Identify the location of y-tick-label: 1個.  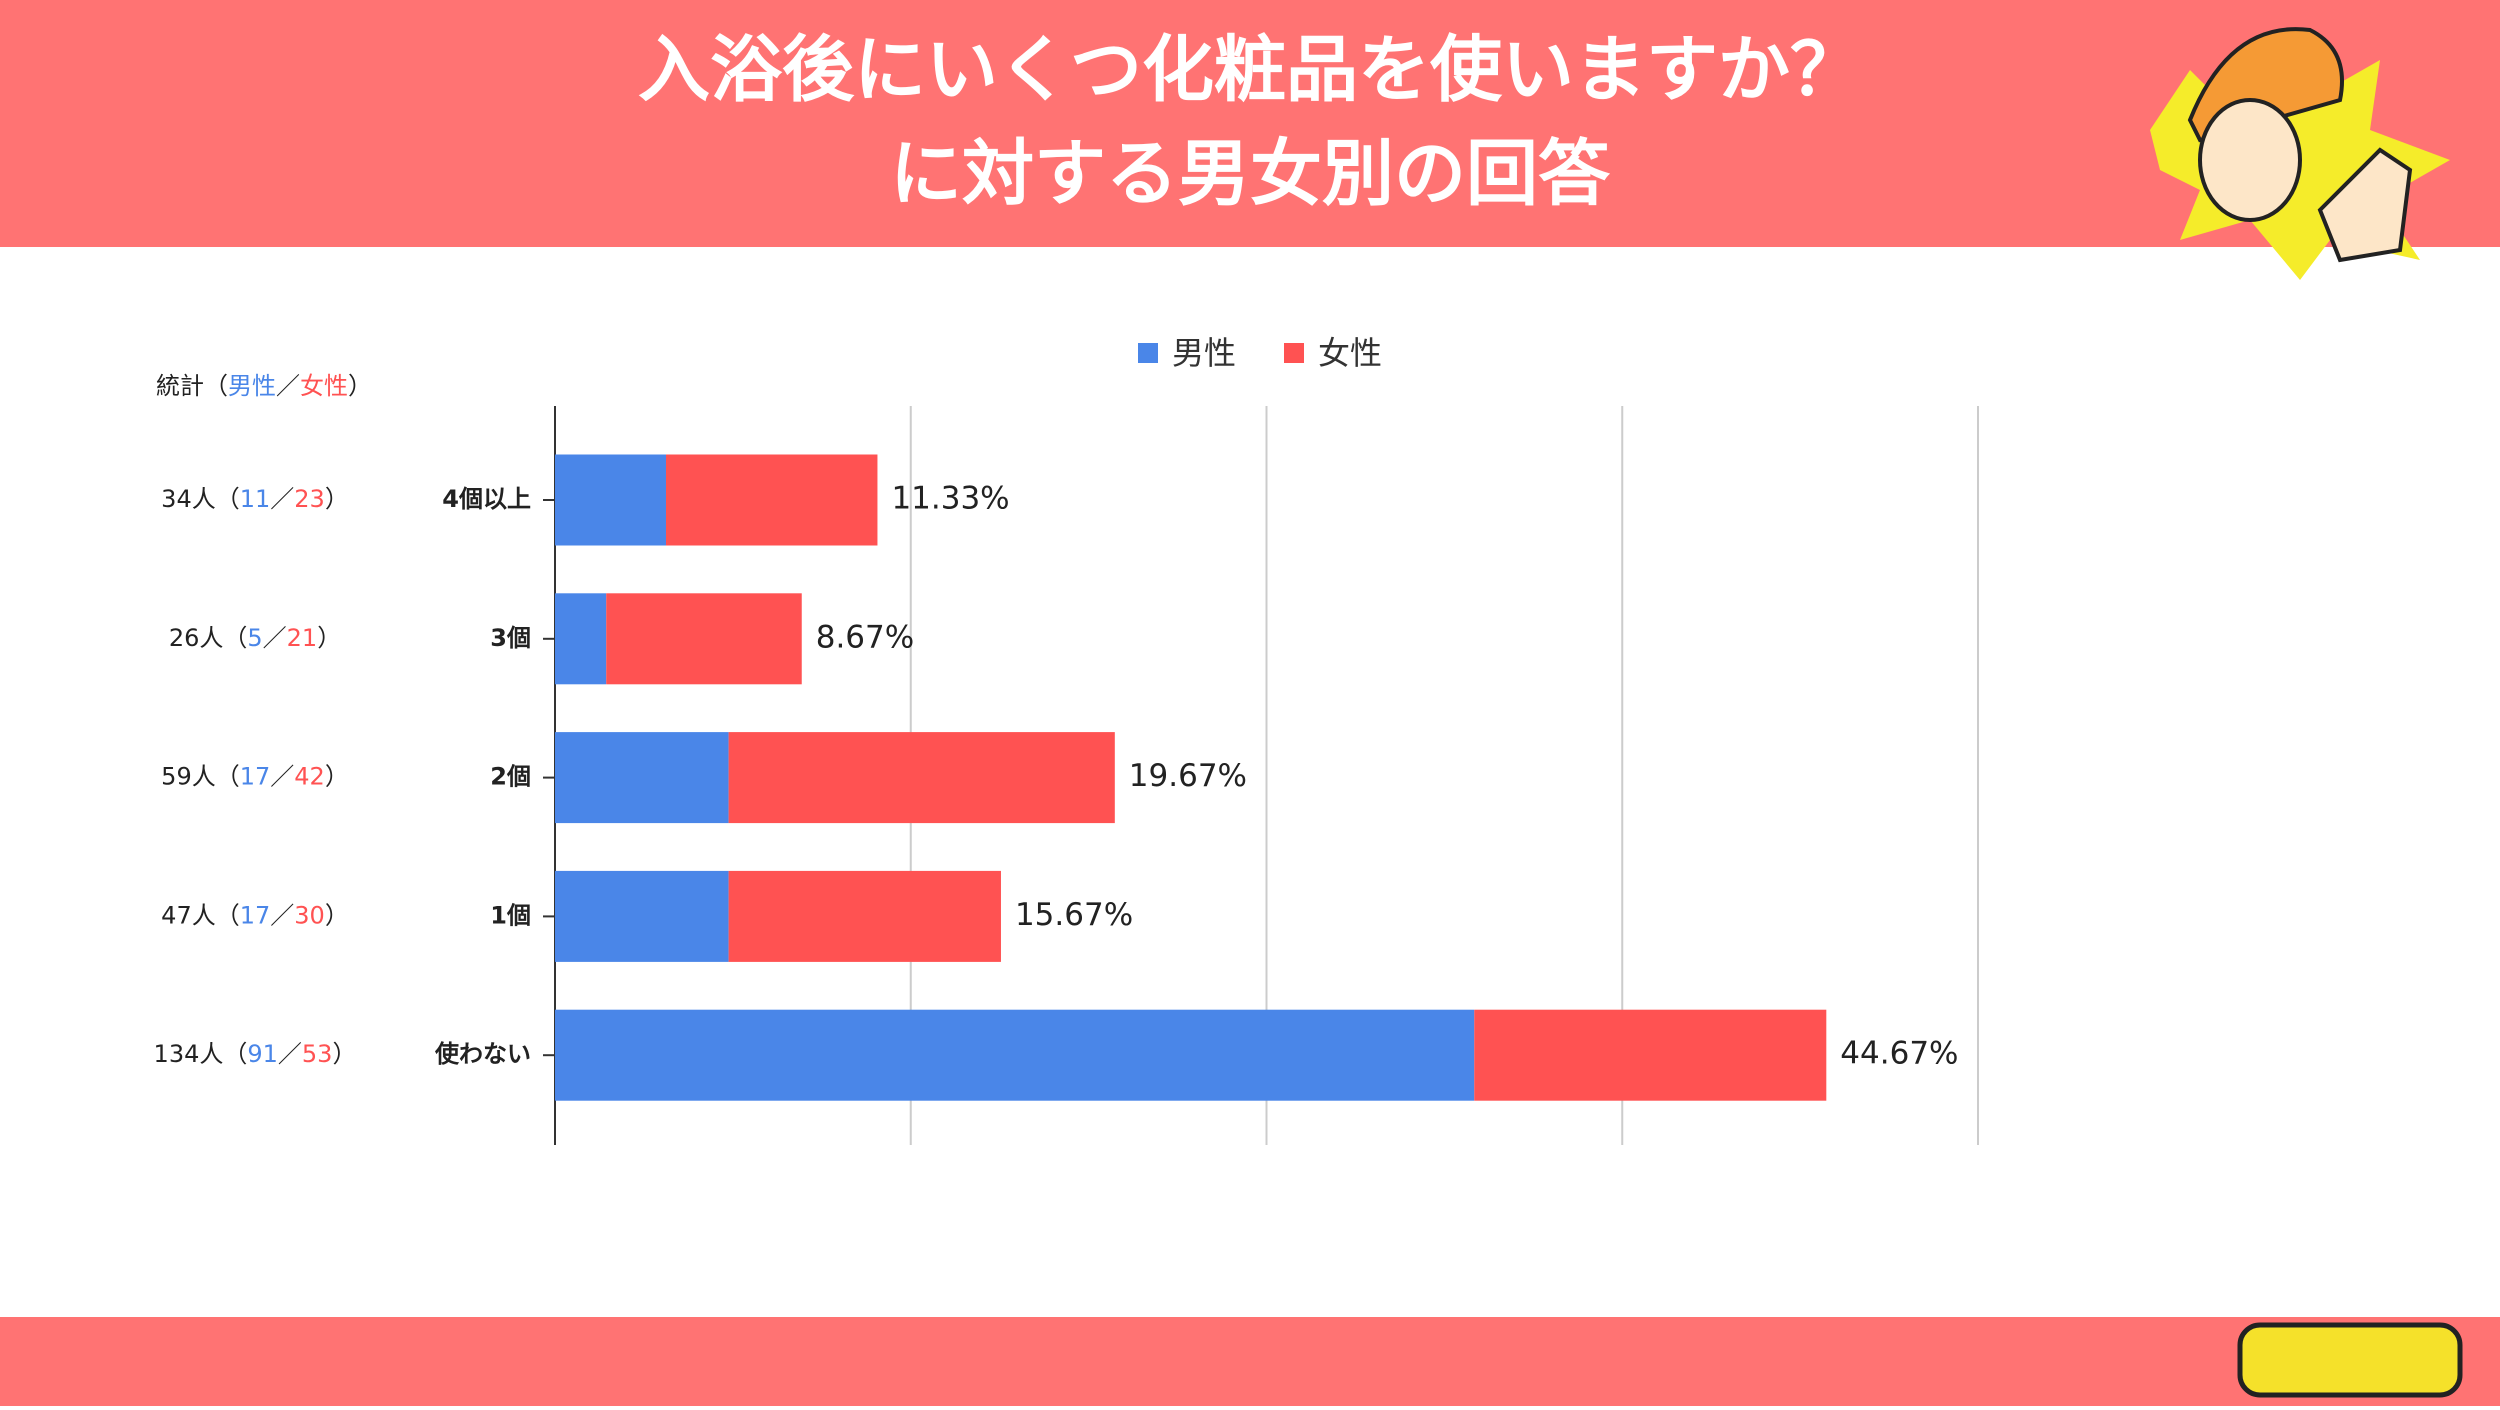
(510, 915).